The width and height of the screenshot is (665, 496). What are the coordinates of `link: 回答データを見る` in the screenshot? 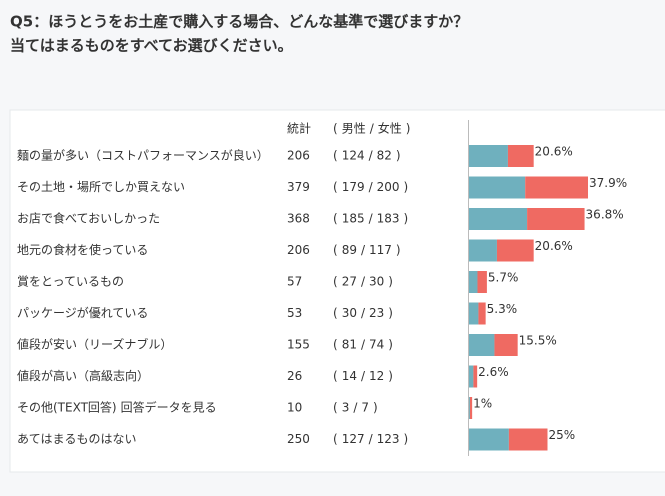 It's located at (169, 407).